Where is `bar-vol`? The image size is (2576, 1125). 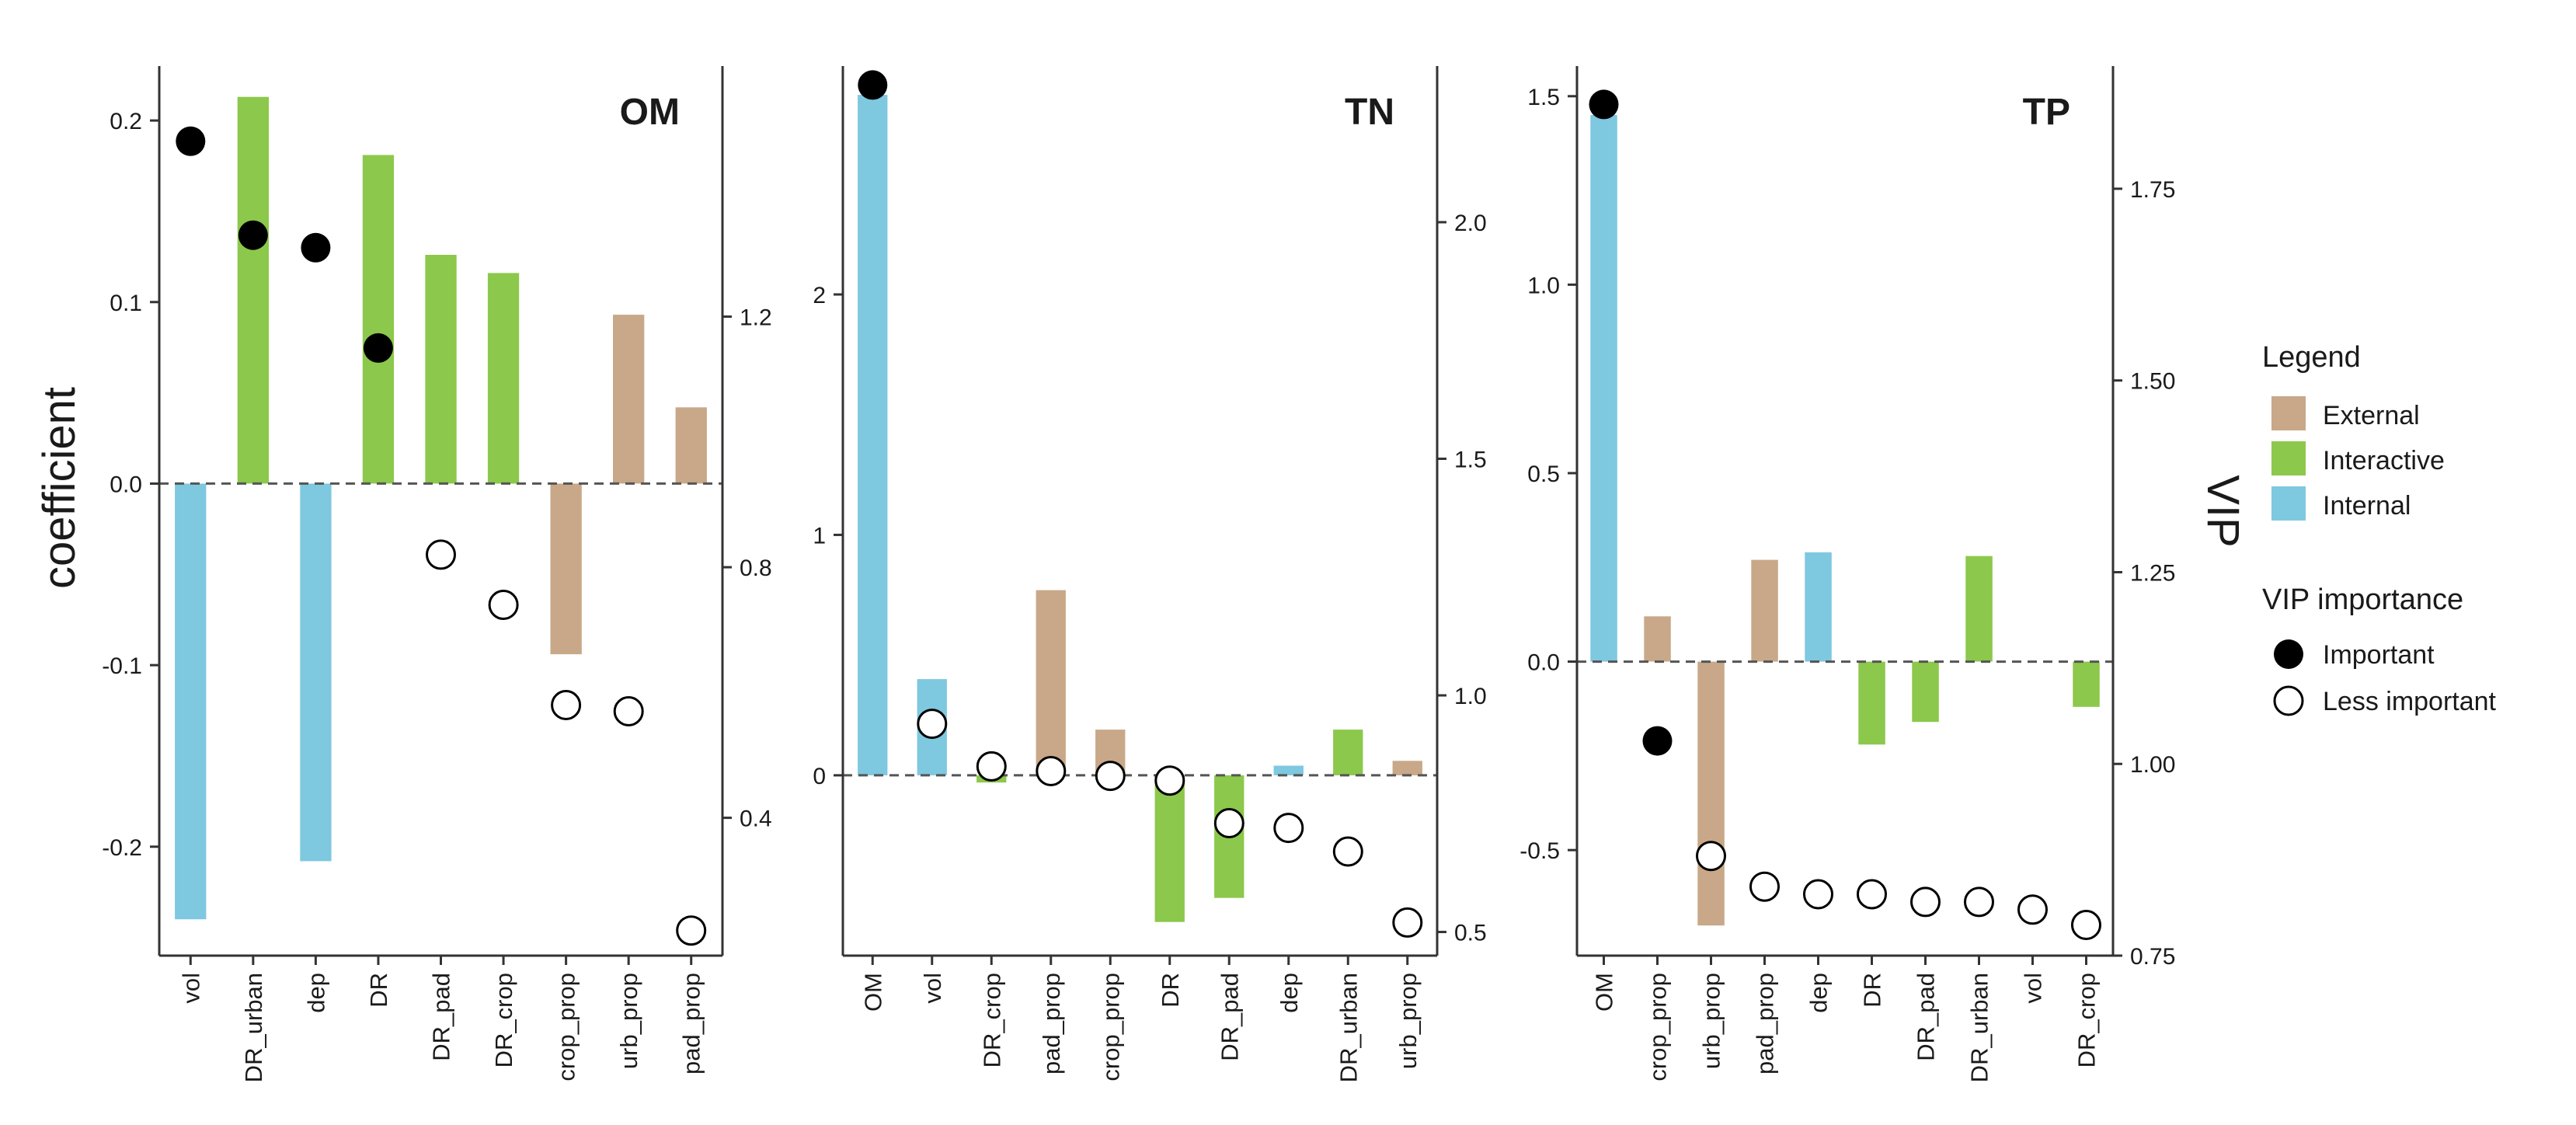
bar-vol is located at coordinates (191, 701).